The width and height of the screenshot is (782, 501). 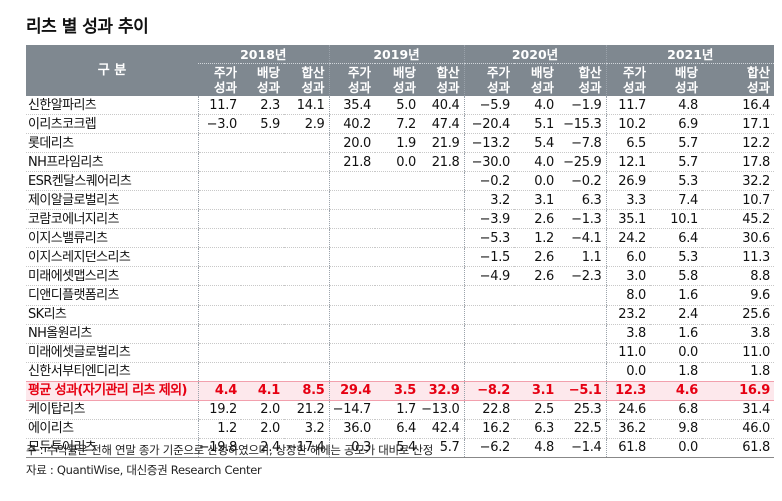 What do you see at coordinates (582, 276) in the screenshot?
I see `value-cell: −2.3` at bounding box center [582, 276].